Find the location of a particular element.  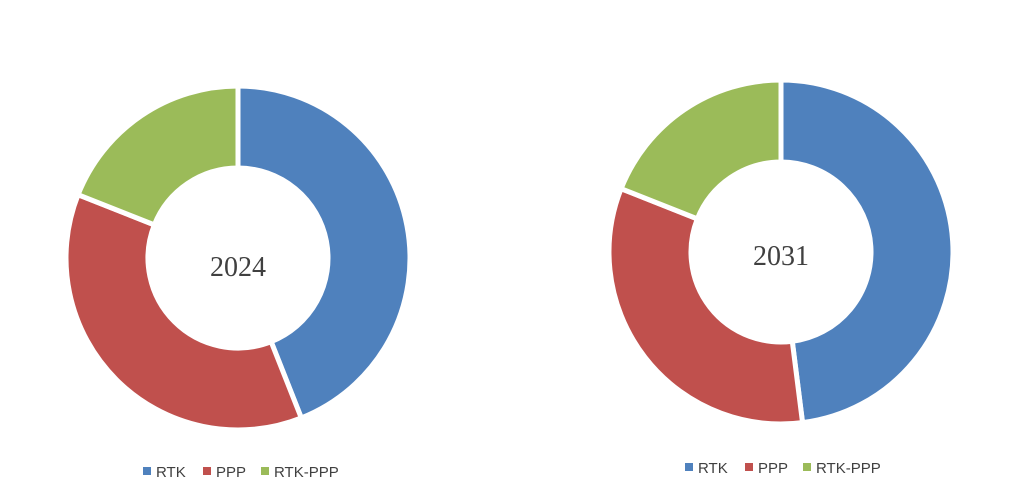

legend-2024-swatch-ppp is located at coordinates (207, 471).